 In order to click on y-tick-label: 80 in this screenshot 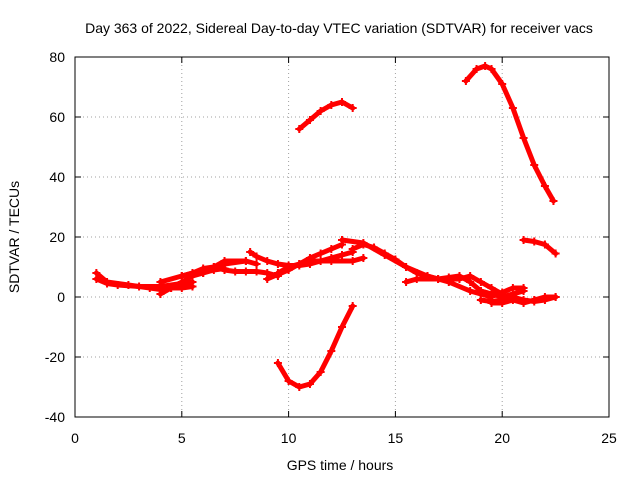, I will do `click(57, 57)`.